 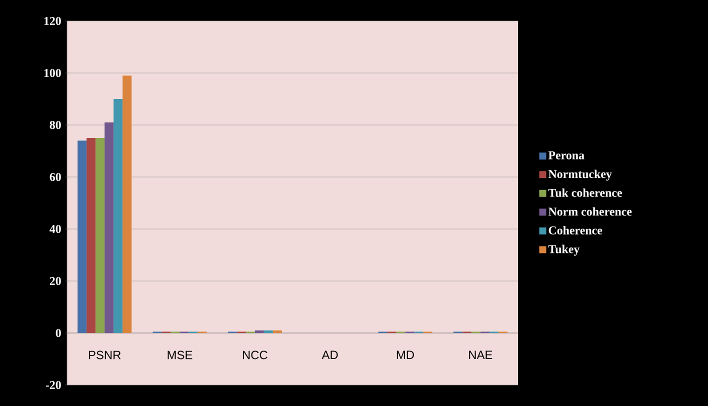 What do you see at coordinates (330, 354) in the screenshot?
I see `x-tick-label: AD` at bounding box center [330, 354].